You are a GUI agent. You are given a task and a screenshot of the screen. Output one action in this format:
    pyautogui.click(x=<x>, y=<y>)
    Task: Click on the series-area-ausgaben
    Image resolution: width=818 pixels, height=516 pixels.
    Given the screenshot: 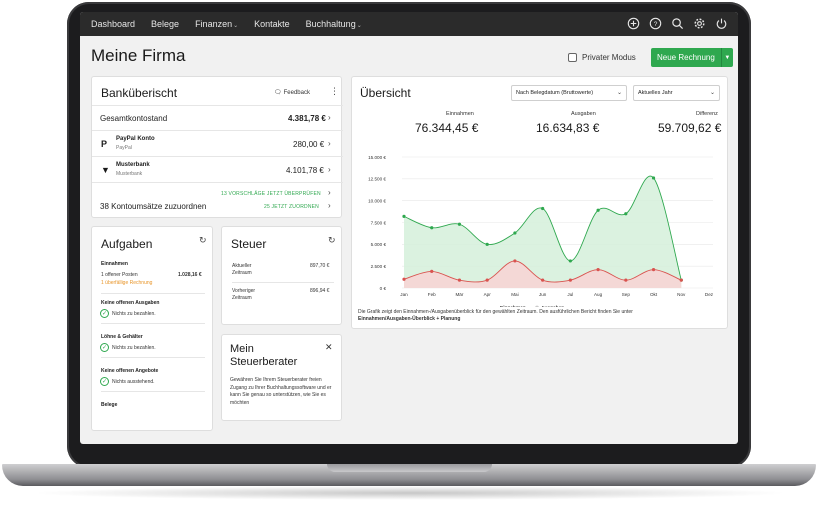 What is the action you would take?
    pyautogui.click(x=543, y=274)
    